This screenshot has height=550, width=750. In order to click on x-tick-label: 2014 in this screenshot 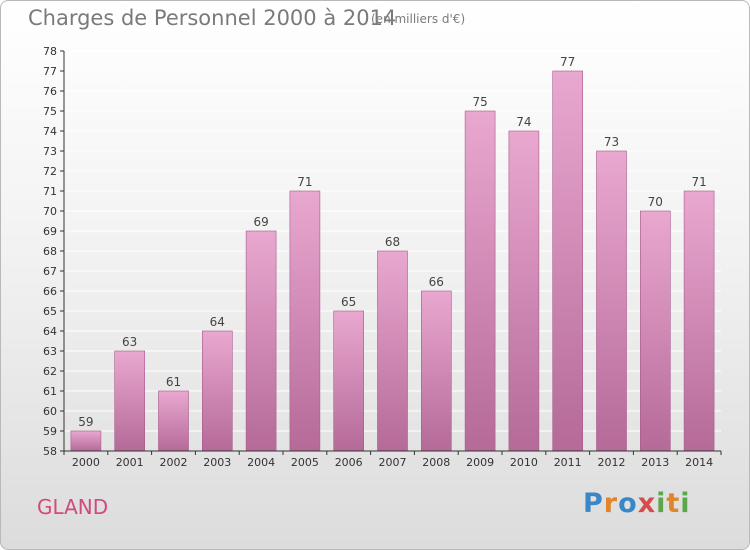, I will do `click(699, 462)`.